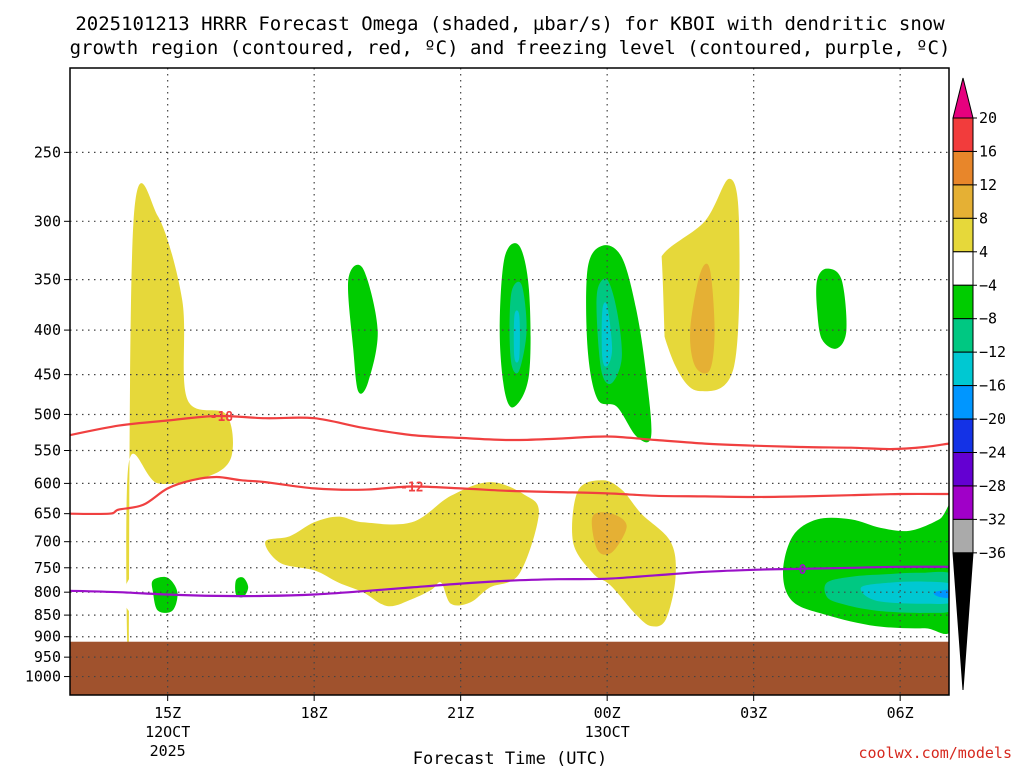 This screenshot has width=1024, height=768. What do you see at coordinates (47, 514) in the screenshot?
I see `y-tick-label-650: 650` at bounding box center [47, 514].